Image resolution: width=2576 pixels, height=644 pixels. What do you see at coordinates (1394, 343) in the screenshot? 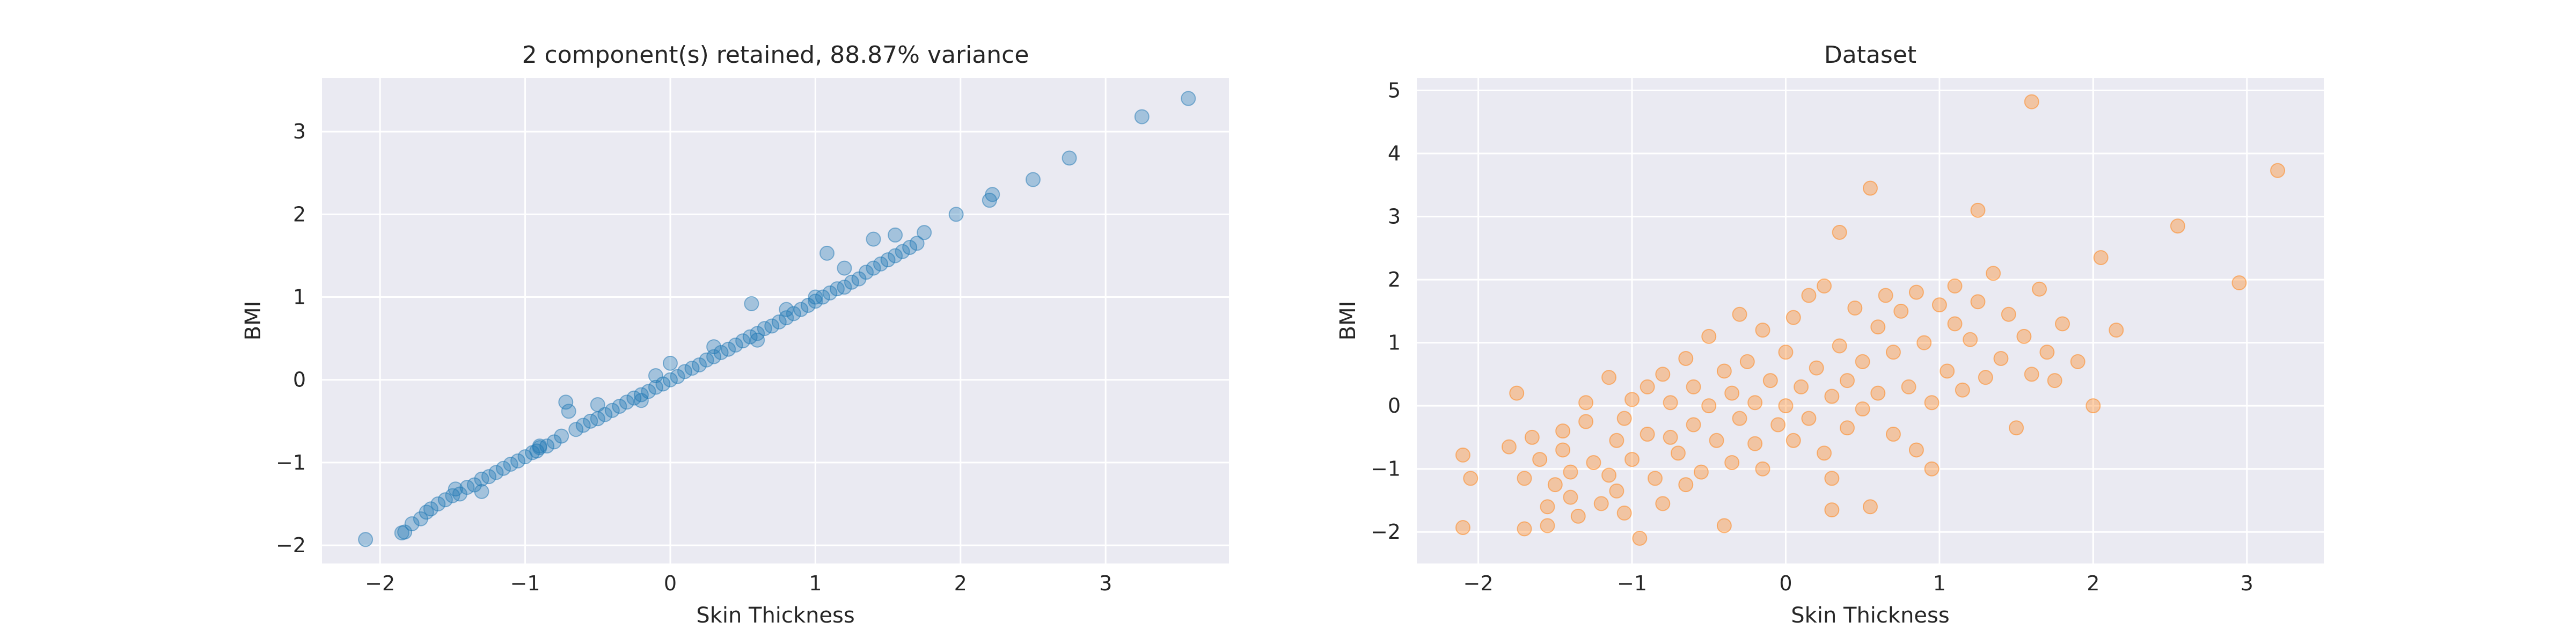
I see `y-tick-label: 1` at bounding box center [1394, 343].